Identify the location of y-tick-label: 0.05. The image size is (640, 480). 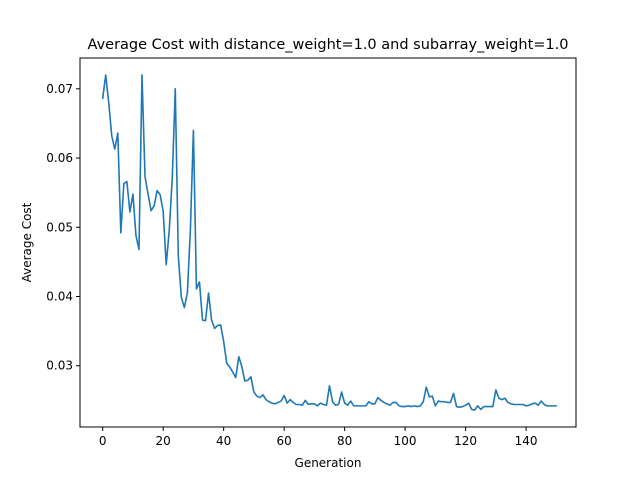
(59, 227).